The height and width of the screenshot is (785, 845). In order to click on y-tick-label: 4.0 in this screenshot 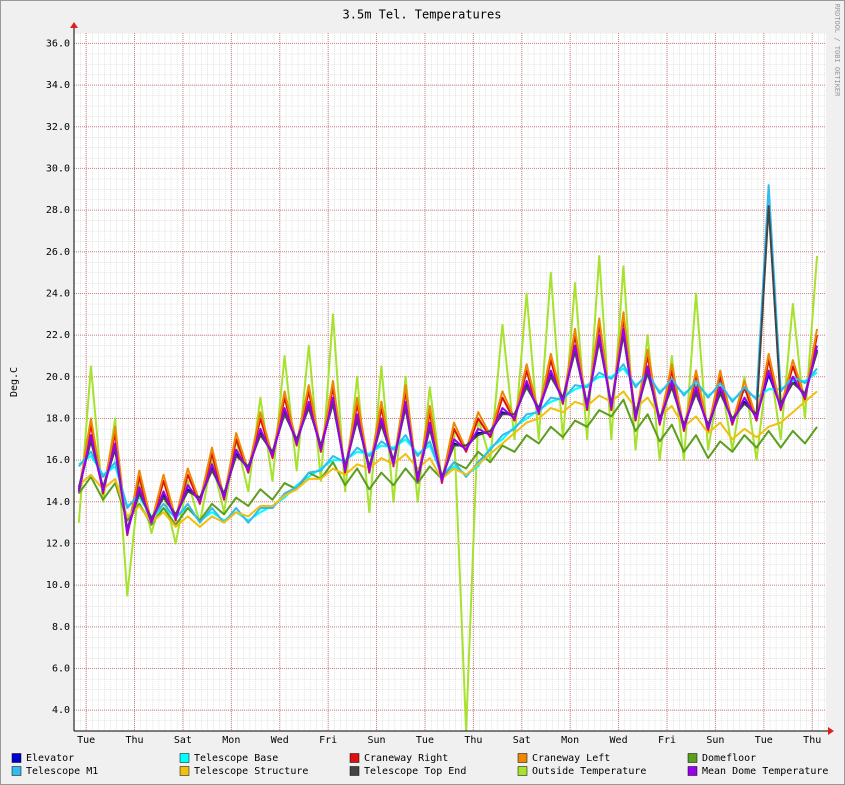, I will do `click(61, 710)`.